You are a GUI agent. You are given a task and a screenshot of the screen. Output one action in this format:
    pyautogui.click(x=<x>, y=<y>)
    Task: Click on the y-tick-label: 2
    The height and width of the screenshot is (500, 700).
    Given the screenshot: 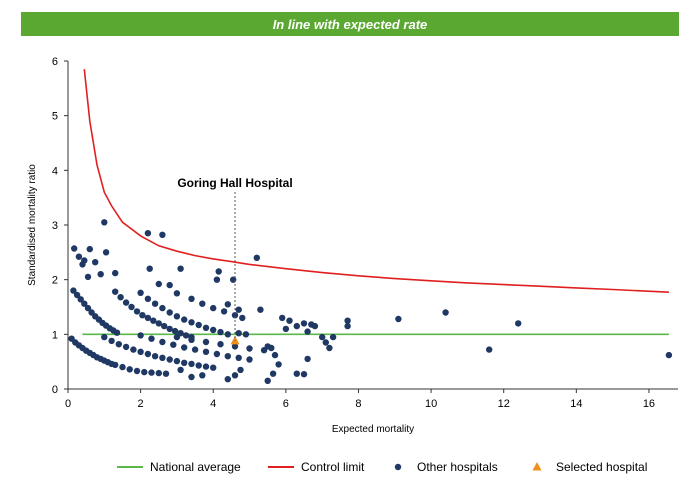 What is the action you would take?
    pyautogui.click(x=55, y=281)
    